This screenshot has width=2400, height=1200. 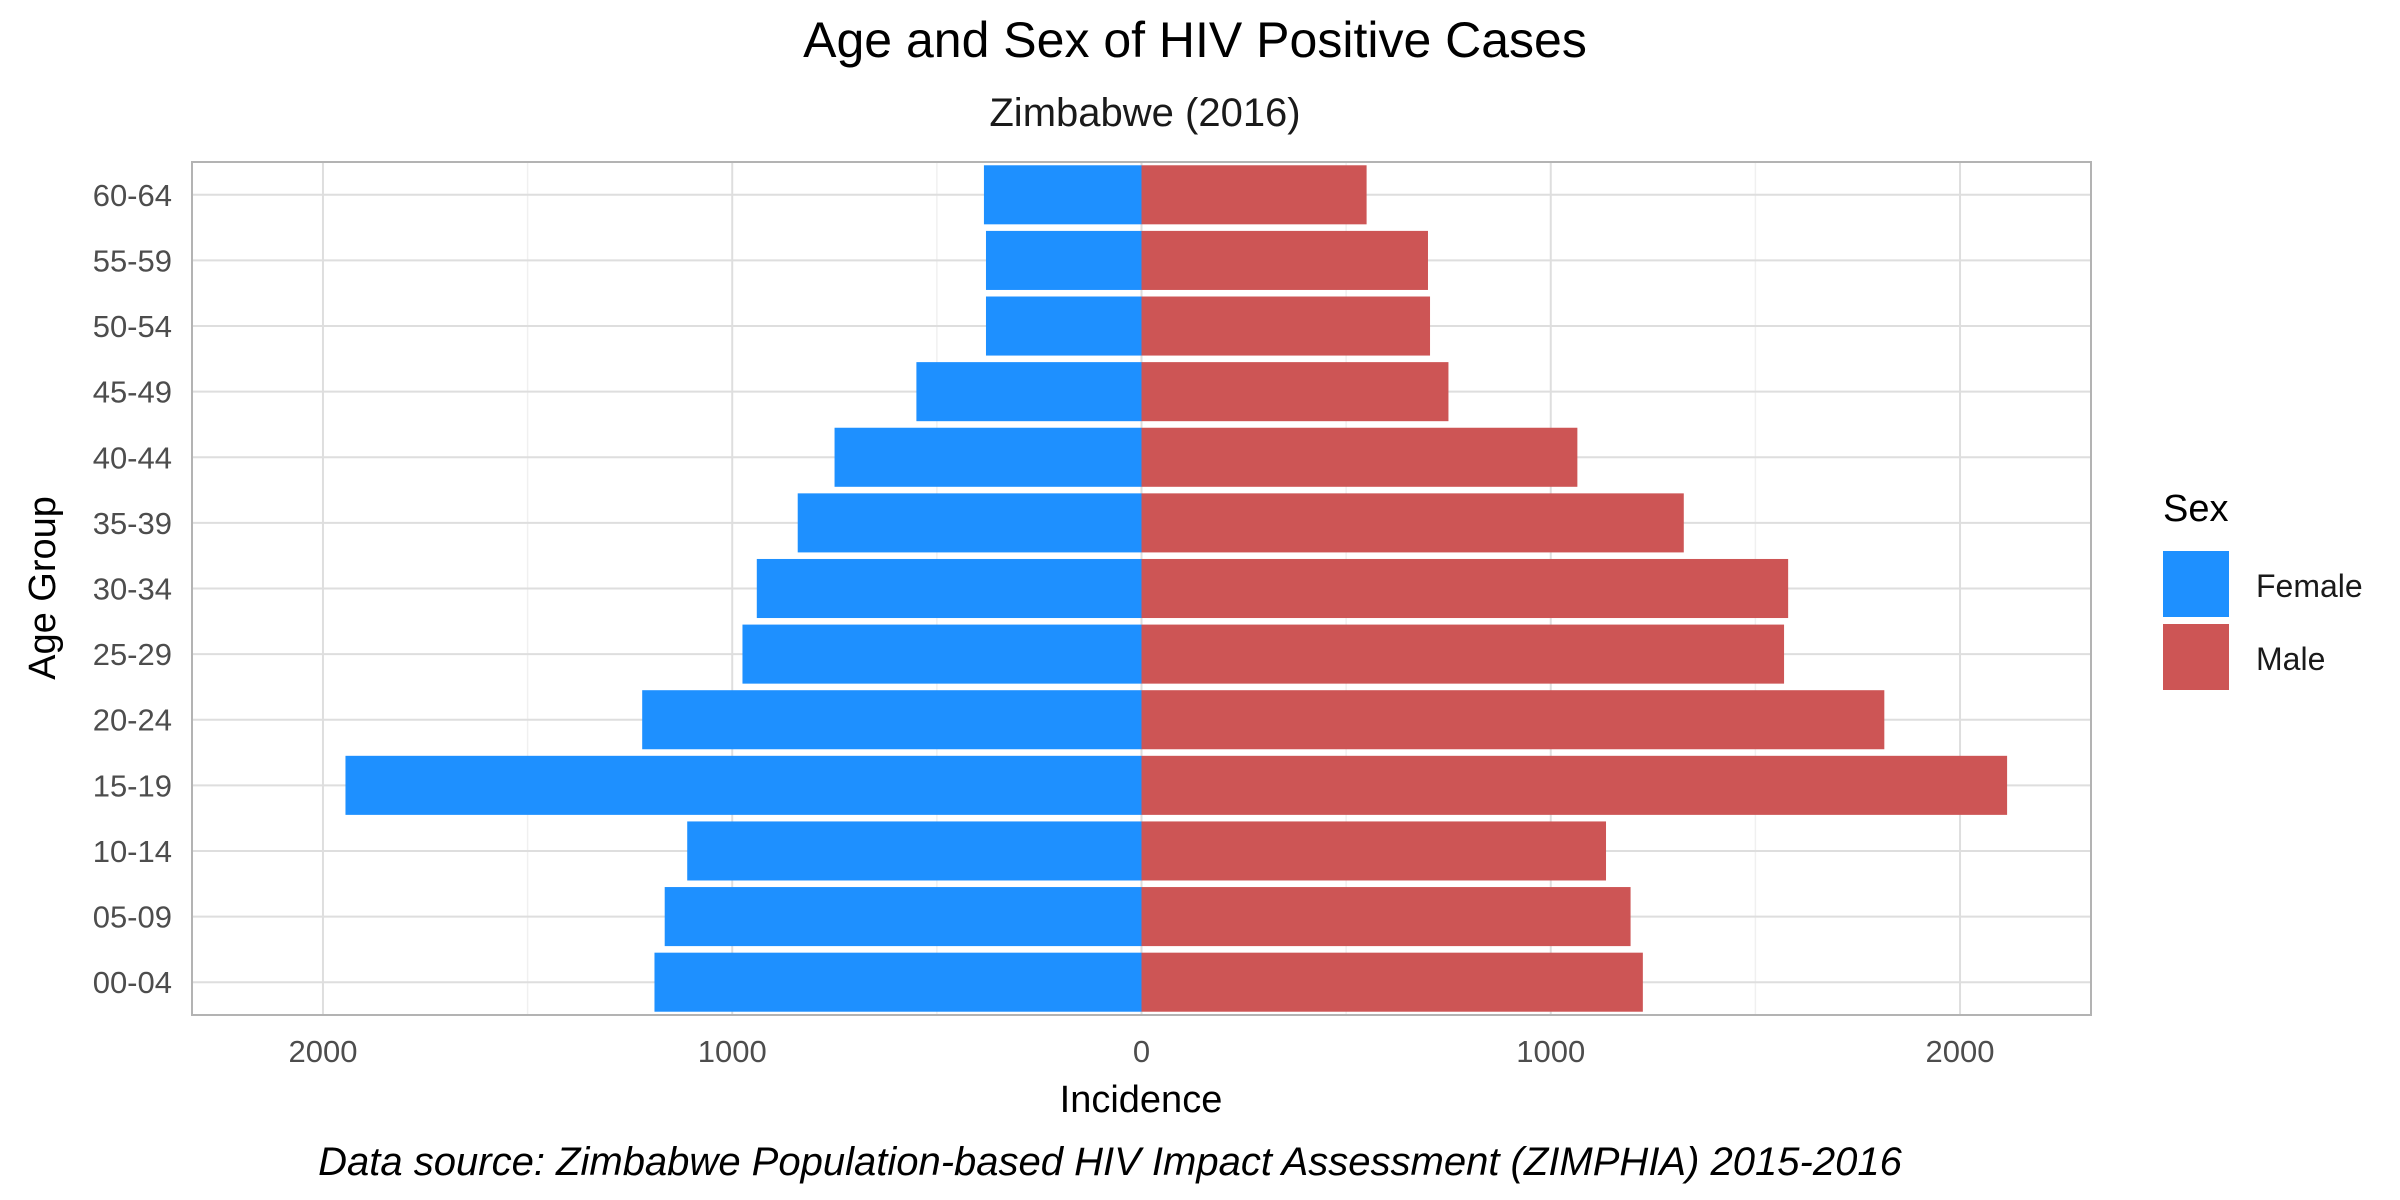 I want to click on y-tick-label: 35-39, so click(x=132, y=523).